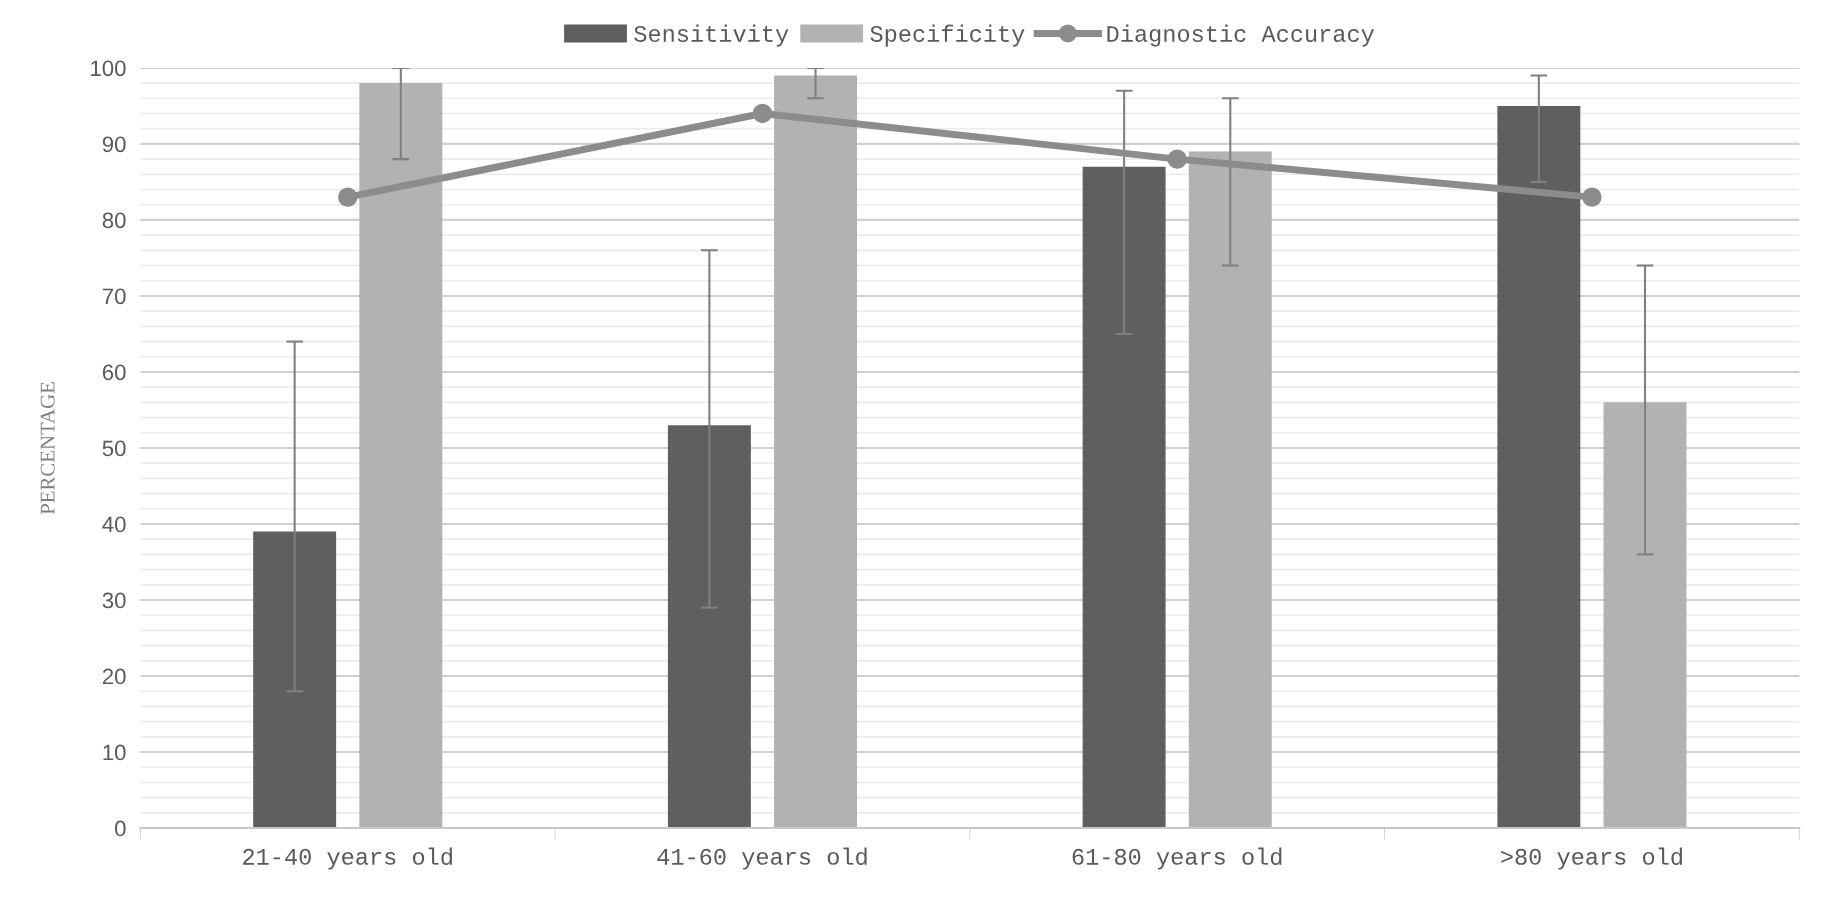 Image resolution: width=1823 pixels, height=905 pixels. Describe the element at coordinates (947, 35) in the screenshot. I see `legend-label: Specificity` at that location.